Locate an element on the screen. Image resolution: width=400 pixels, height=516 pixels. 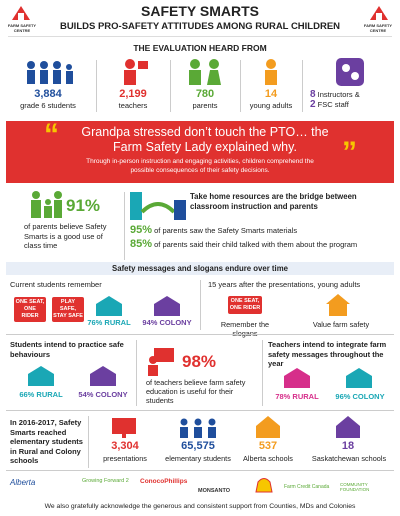
house-icon is located at coordinates (338, 305).